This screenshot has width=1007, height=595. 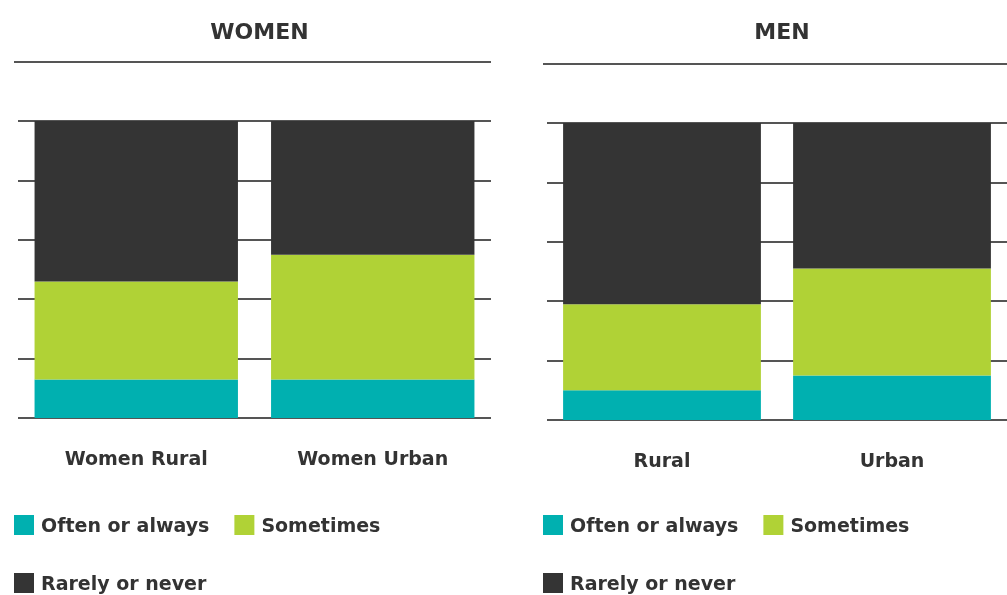 I want to click on x-tick-label: Rural, so click(x=662, y=459).